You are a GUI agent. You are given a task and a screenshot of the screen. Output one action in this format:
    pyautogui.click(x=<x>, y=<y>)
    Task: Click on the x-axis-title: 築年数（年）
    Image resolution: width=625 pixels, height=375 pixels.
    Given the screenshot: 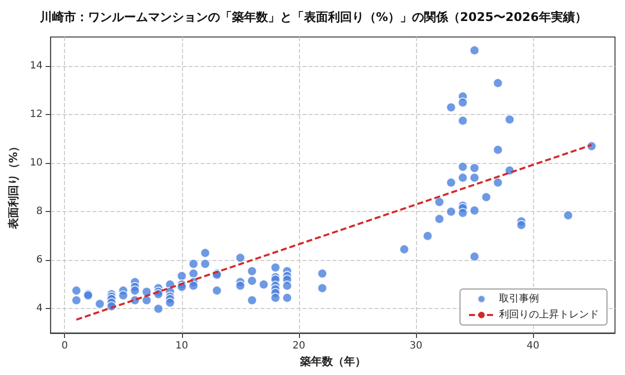 What is the action you would take?
    pyautogui.click(x=332, y=361)
    